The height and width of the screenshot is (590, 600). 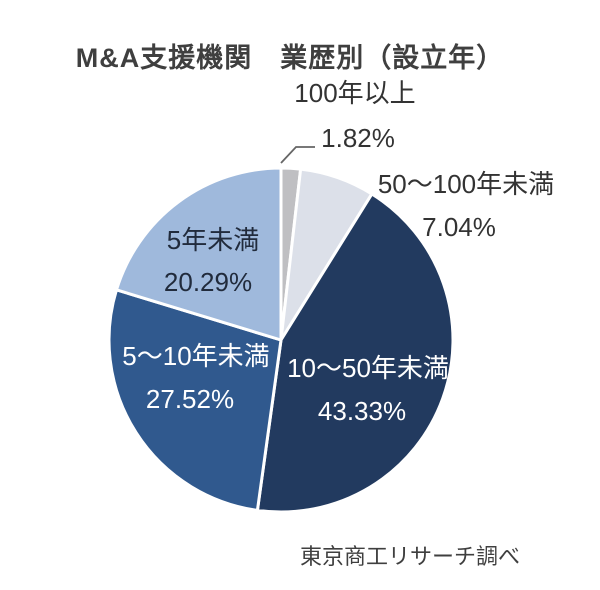 I want to click on label-under5-name: 5年未満, so click(x=213, y=240).